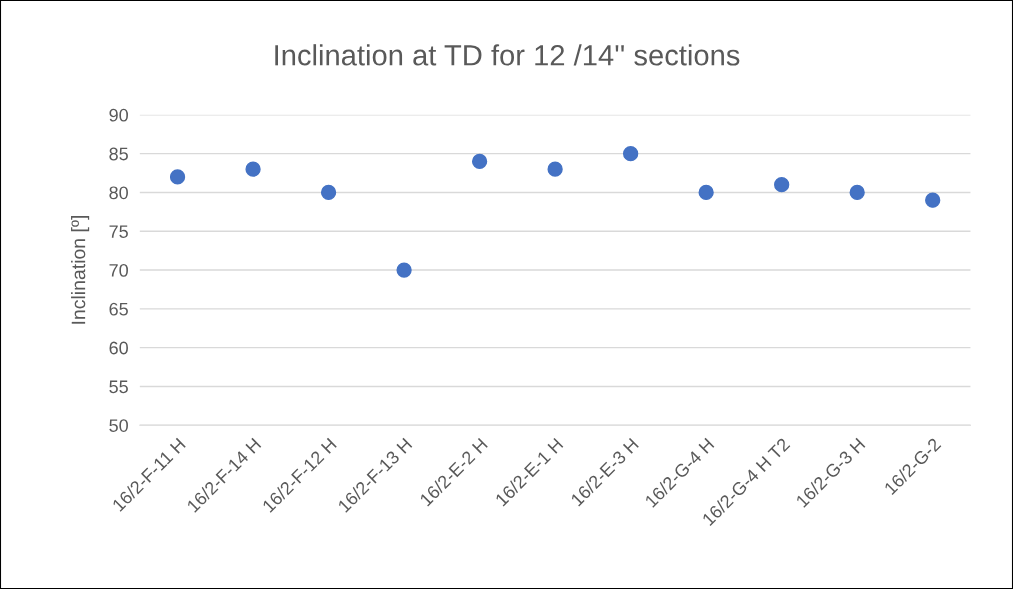  What do you see at coordinates (118, 309) in the screenshot?
I see `y-tick-label: 65` at bounding box center [118, 309].